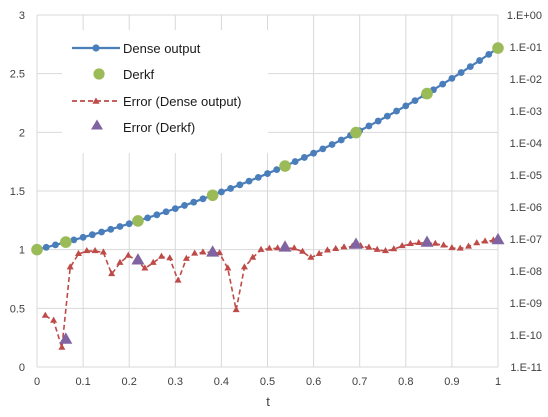  Describe the element at coordinates (99, 74) in the screenshot. I see `legend-marker-circle-green` at that location.